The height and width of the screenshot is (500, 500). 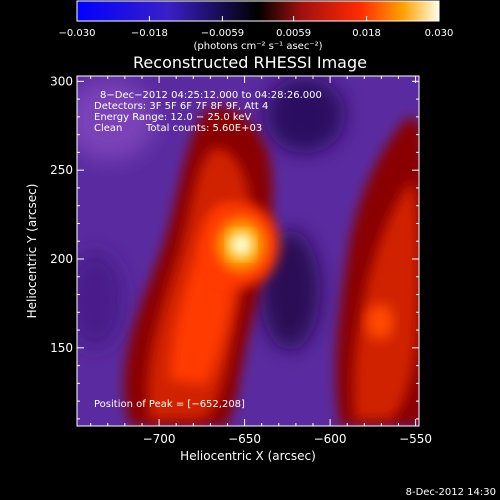 What do you see at coordinates (439, 33) in the screenshot?
I see `colorbar-tick-label: 0.030` at bounding box center [439, 33].